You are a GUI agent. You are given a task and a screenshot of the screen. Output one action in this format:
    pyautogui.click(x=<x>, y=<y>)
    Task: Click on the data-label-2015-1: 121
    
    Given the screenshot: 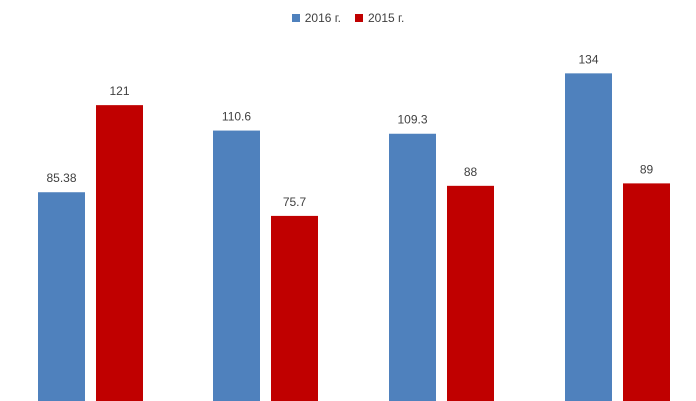 What is the action you would take?
    pyautogui.click(x=119, y=91)
    